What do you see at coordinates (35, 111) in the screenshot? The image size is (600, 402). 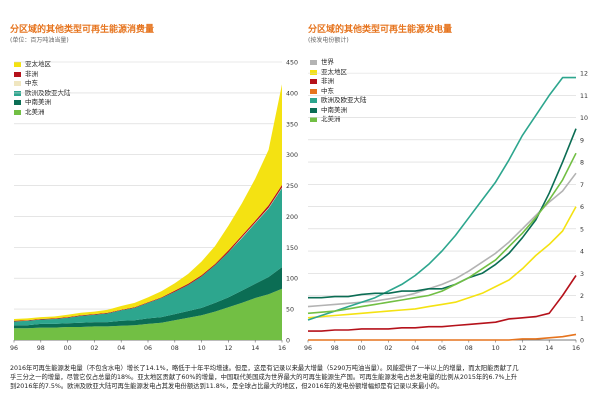 I see `left-legend-label: 北美洲` at bounding box center [35, 111].